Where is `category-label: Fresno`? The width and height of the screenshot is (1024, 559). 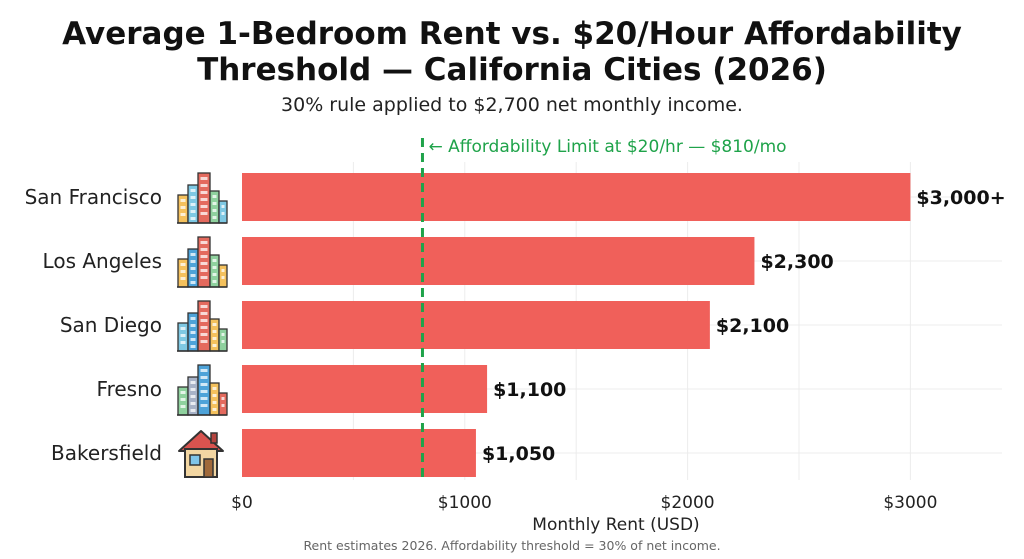 category-label: Fresno is located at coordinates (129, 389).